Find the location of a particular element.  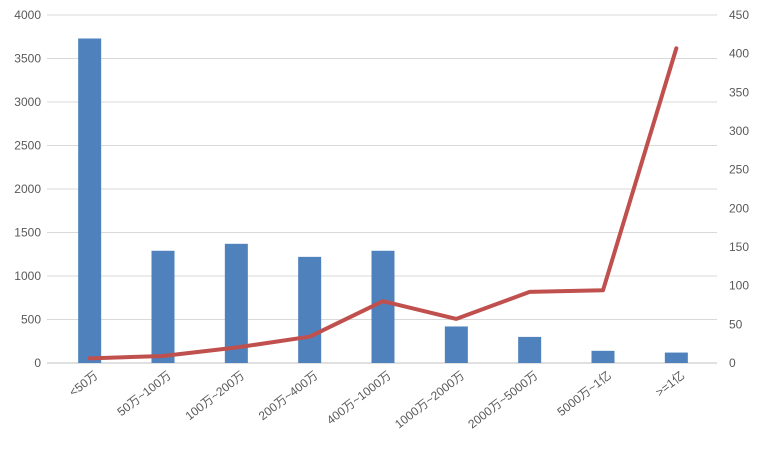

y-axis-left-tick-label: 3000 is located at coordinates (27, 102).